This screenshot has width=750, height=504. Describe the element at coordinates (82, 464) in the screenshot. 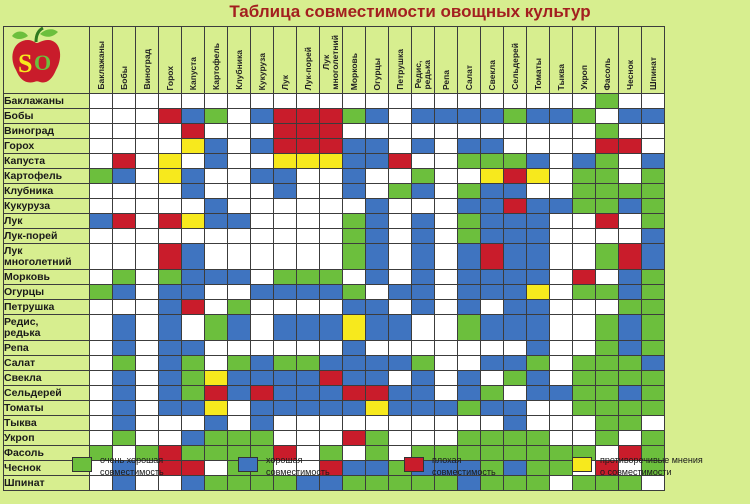

I see `legend-swatch-very-good` at that location.